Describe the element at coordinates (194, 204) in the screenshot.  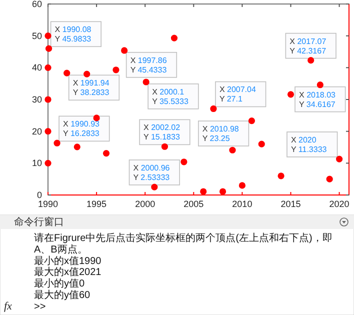
I see `x-tick-label: 2005` at that location.